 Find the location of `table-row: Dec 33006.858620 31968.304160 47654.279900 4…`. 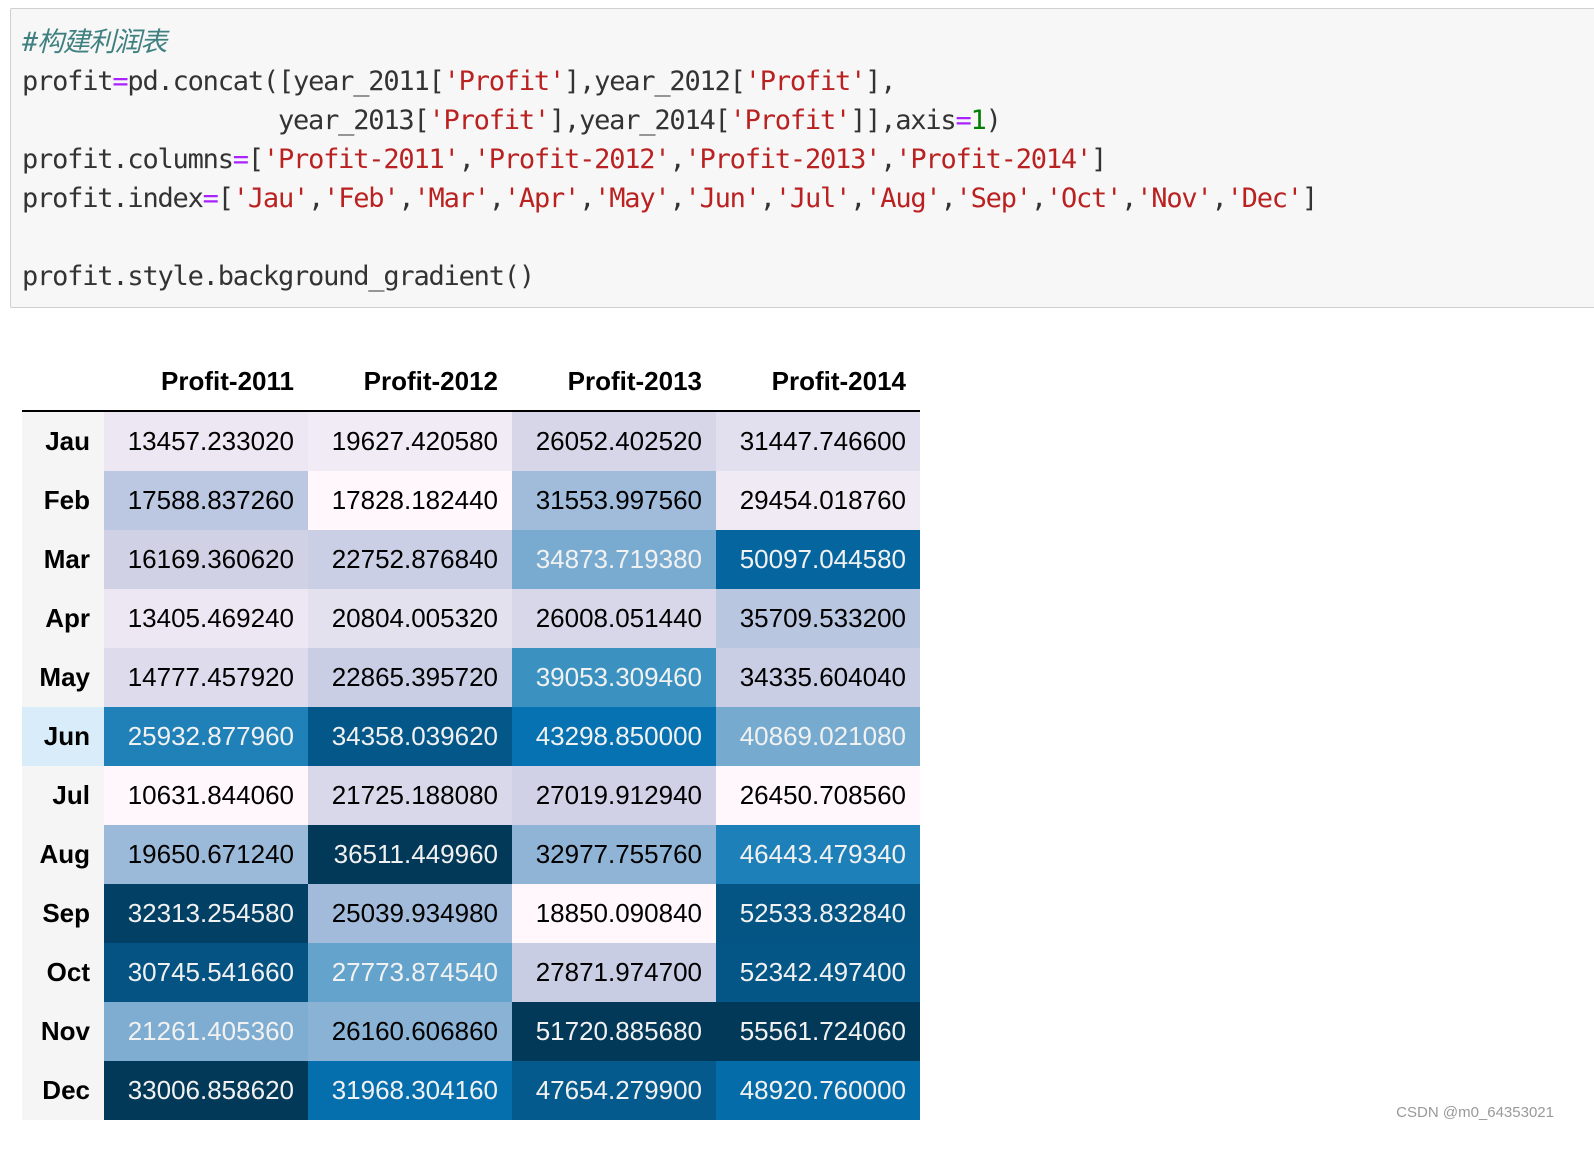

table-row: Dec 33006.858620 31968.304160 47654.279900 4… is located at coordinates (471, 1090).